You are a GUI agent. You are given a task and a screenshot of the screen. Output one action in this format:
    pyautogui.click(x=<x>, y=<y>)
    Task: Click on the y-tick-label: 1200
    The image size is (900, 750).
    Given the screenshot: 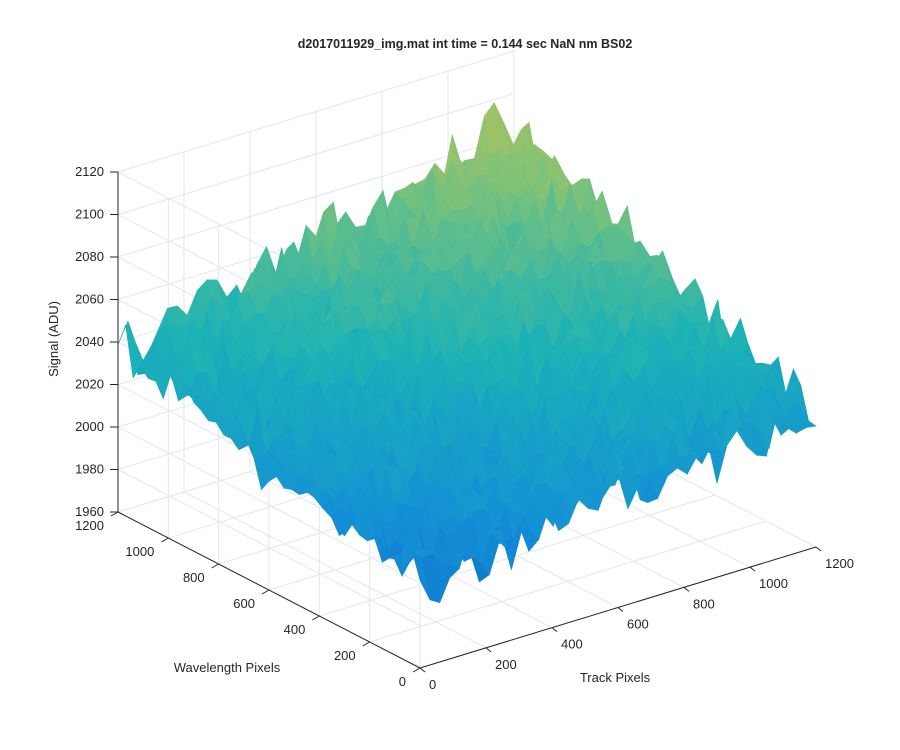 What is the action you would take?
    pyautogui.click(x=89, y=525)
    